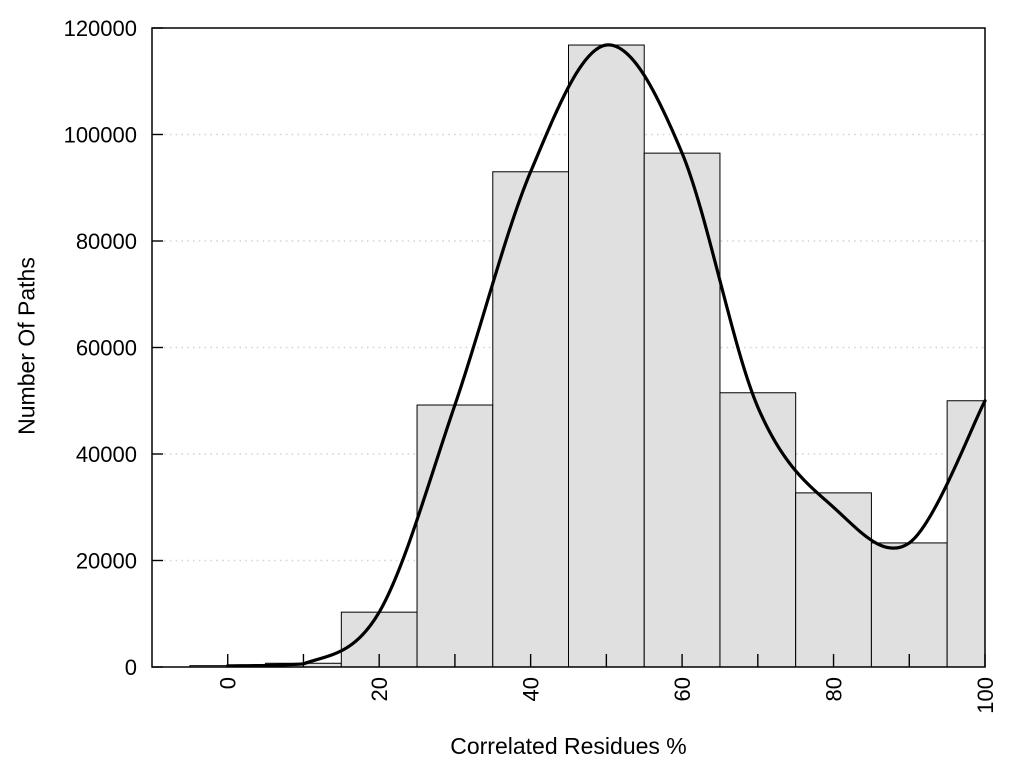 Image resolution: width=1024 pixels, height=768 pixels. Describe the element at coordinates (131, 667) in the screenshot. I see `y-tick-label: 0` at that location.